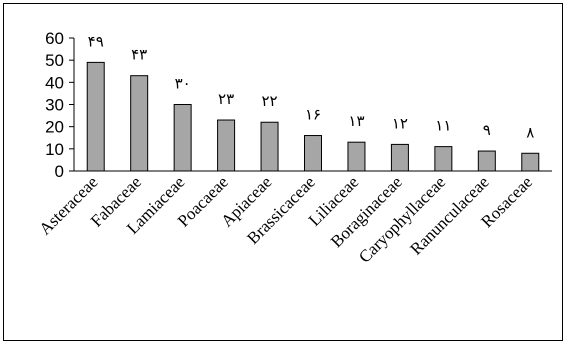 Image resolution: width=568 pixels, height=346 pixels. I want to click on bar-brassicaceae, so click(313, 153).